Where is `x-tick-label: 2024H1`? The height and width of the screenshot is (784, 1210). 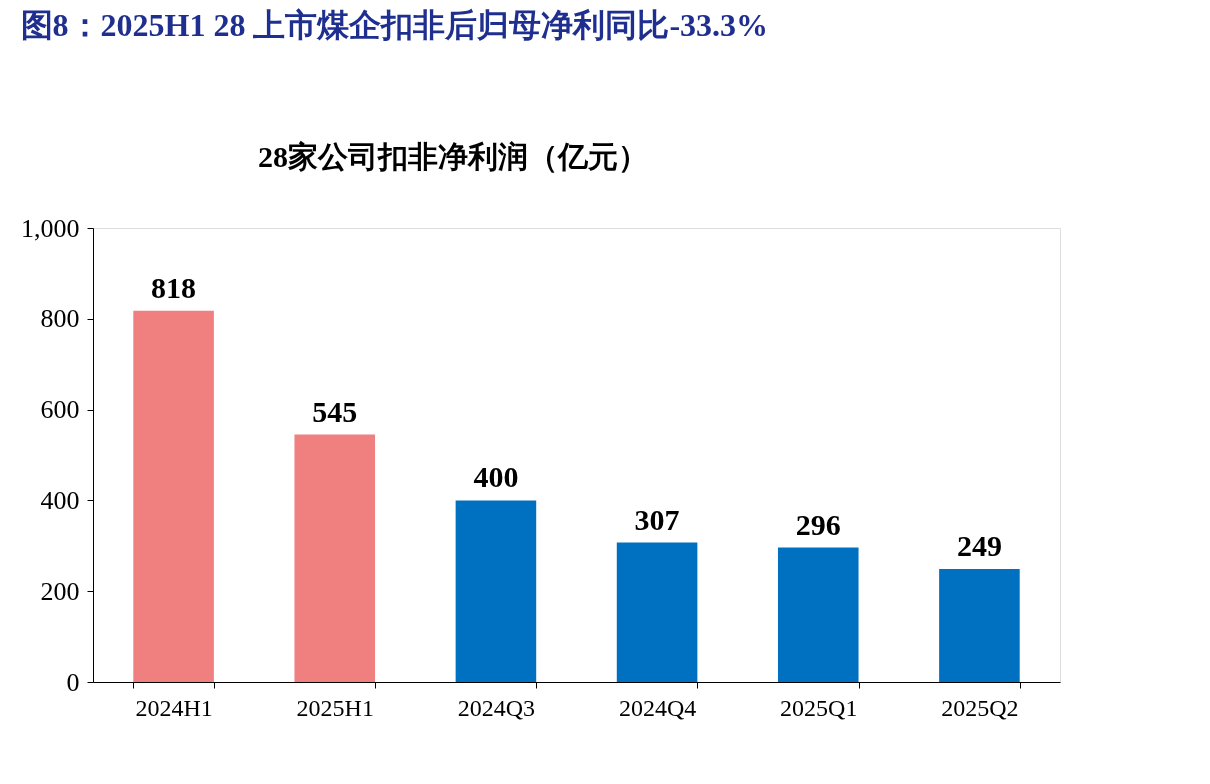 x-tick-label: 2024H1 is located at coordinates (174, 707).